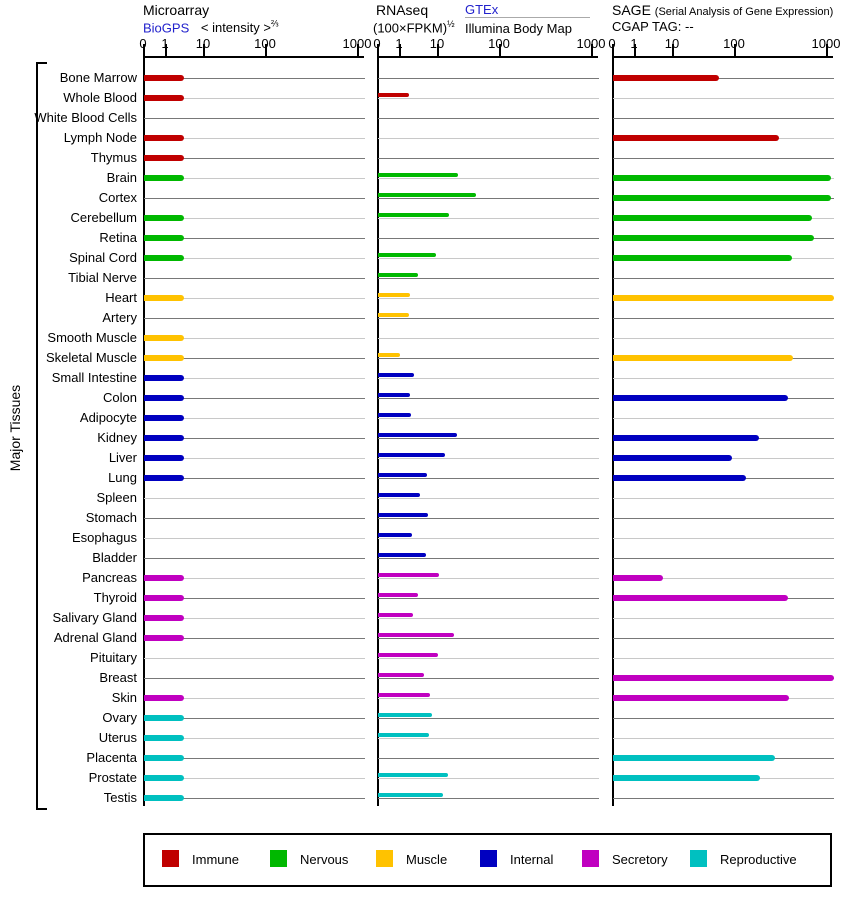 This screenshot has width=842, height=900. I want to click on tissue-label: Pancreas, so click(109, 577).